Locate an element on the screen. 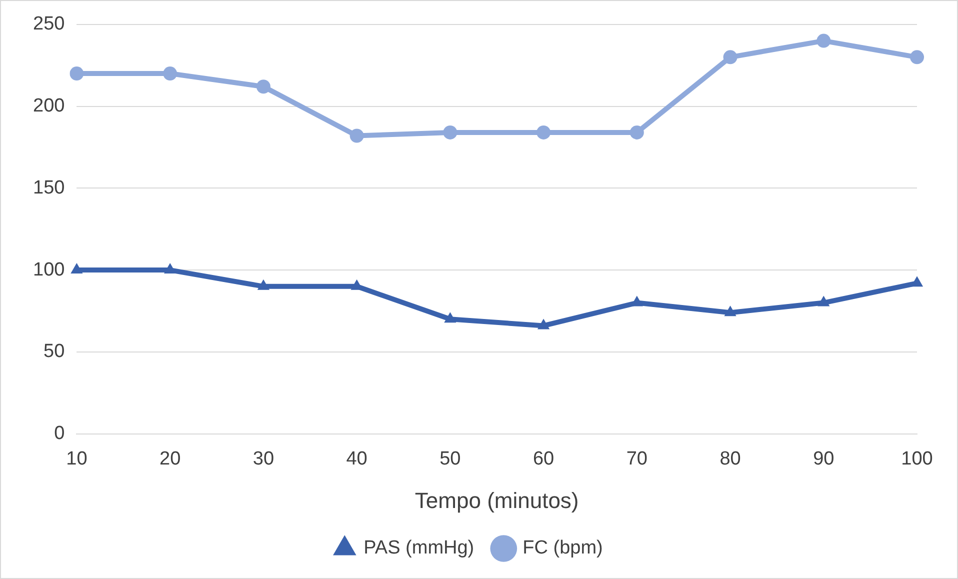  x-axis-title: Tempo (minutos) is located at coordinates (496, 500).